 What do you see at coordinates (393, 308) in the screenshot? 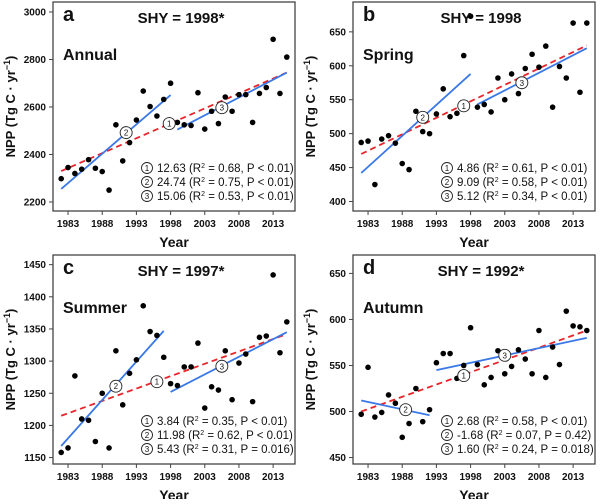
I see `season-label: Autumn` at bounding box center [393, 308].